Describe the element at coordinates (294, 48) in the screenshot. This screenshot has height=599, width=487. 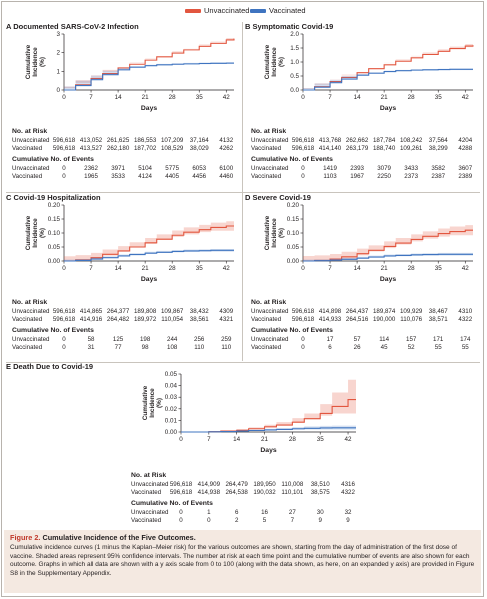
I see `y-tick-label: 1.5` at that location.